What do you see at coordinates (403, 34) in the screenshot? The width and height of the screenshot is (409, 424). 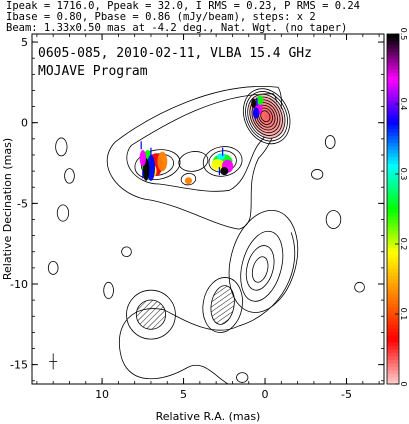 I see `colorbar-tick-label: 0.5` at bounding box center [403, 34].